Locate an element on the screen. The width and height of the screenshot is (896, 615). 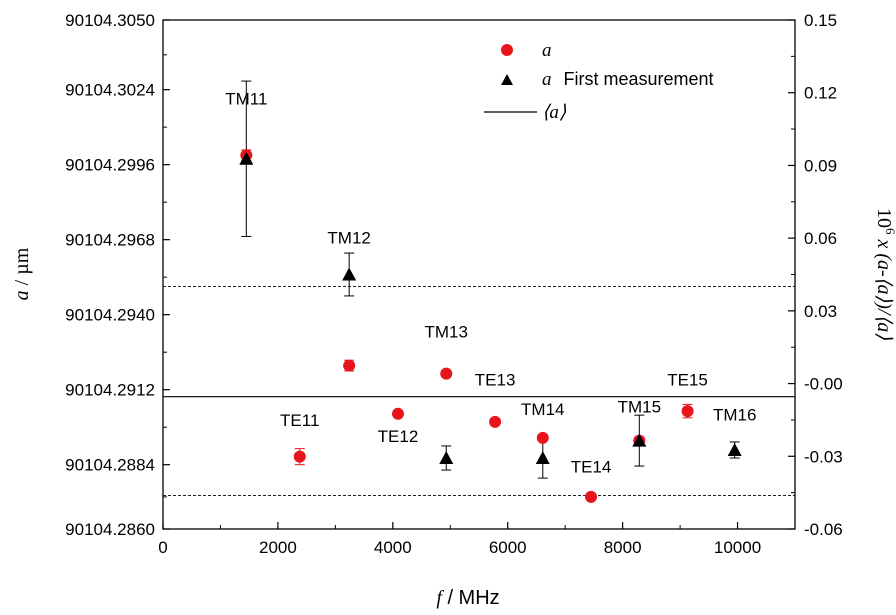
y-left-tick-label: 90104.2940 is located at coordinates (110, 315).